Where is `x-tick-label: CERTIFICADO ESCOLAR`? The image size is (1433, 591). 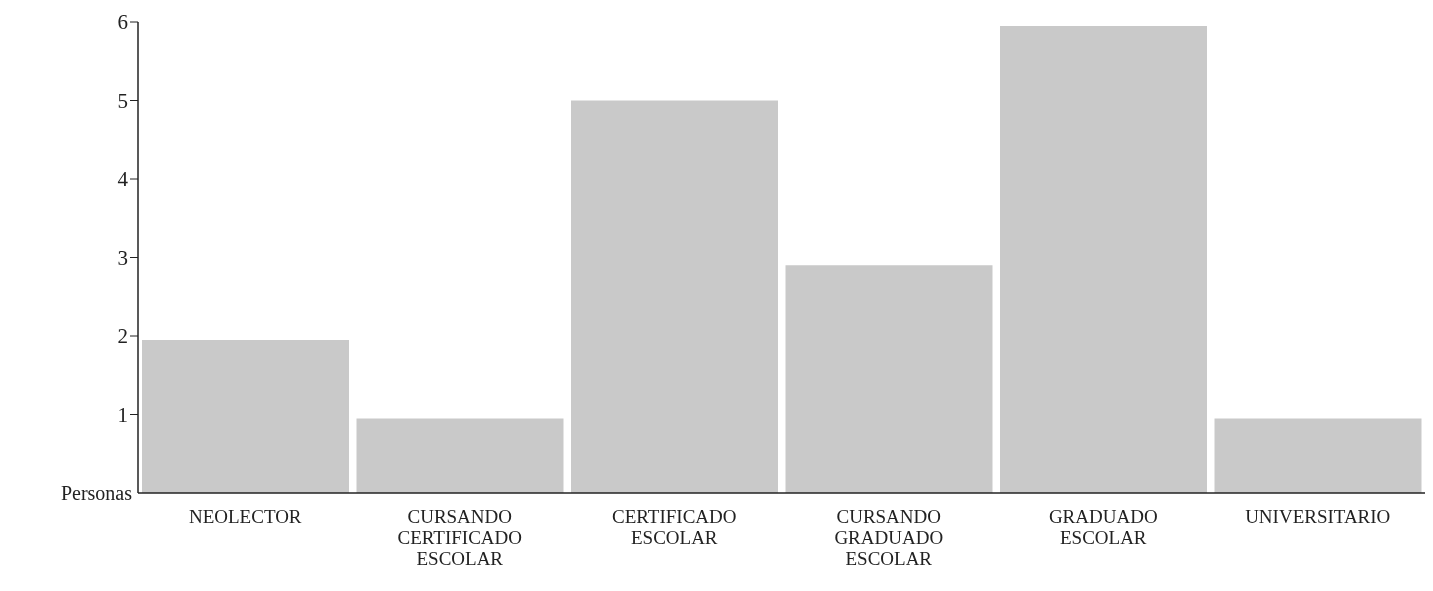 x-tick-label: CERTIFICADO ESCOLAR is located at coordinates (674, 527).